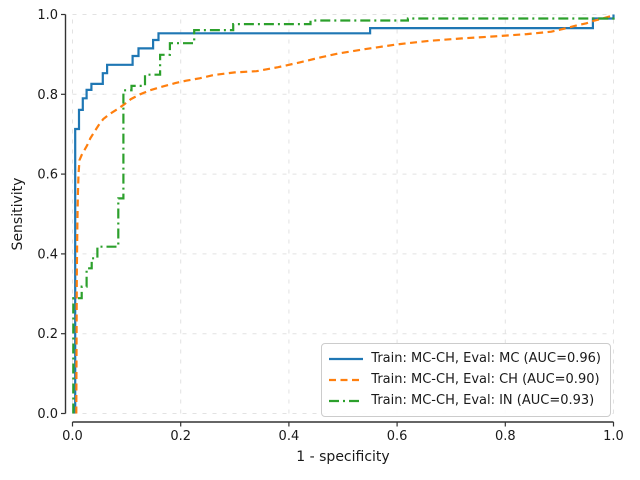  Describe the element at coordinates (18, 214) in the screenshot. I see `y-axis-label: Sensitivity` at that location.